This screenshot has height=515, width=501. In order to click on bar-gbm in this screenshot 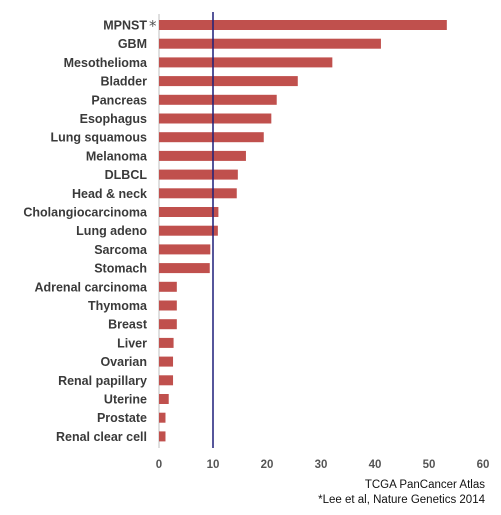, I will do `click(270, 43)`.